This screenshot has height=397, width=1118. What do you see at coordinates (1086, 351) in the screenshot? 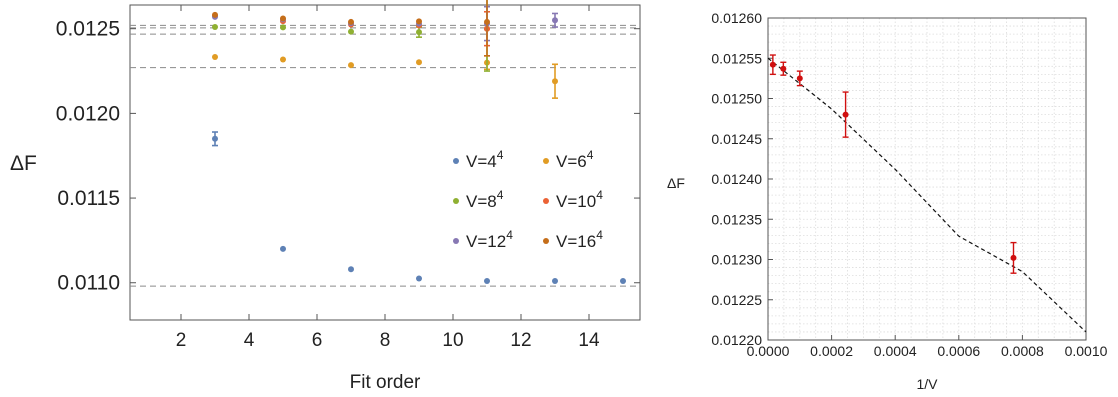
I see `x-tick-label: 0.0010` at bounding box center [1086, 351].